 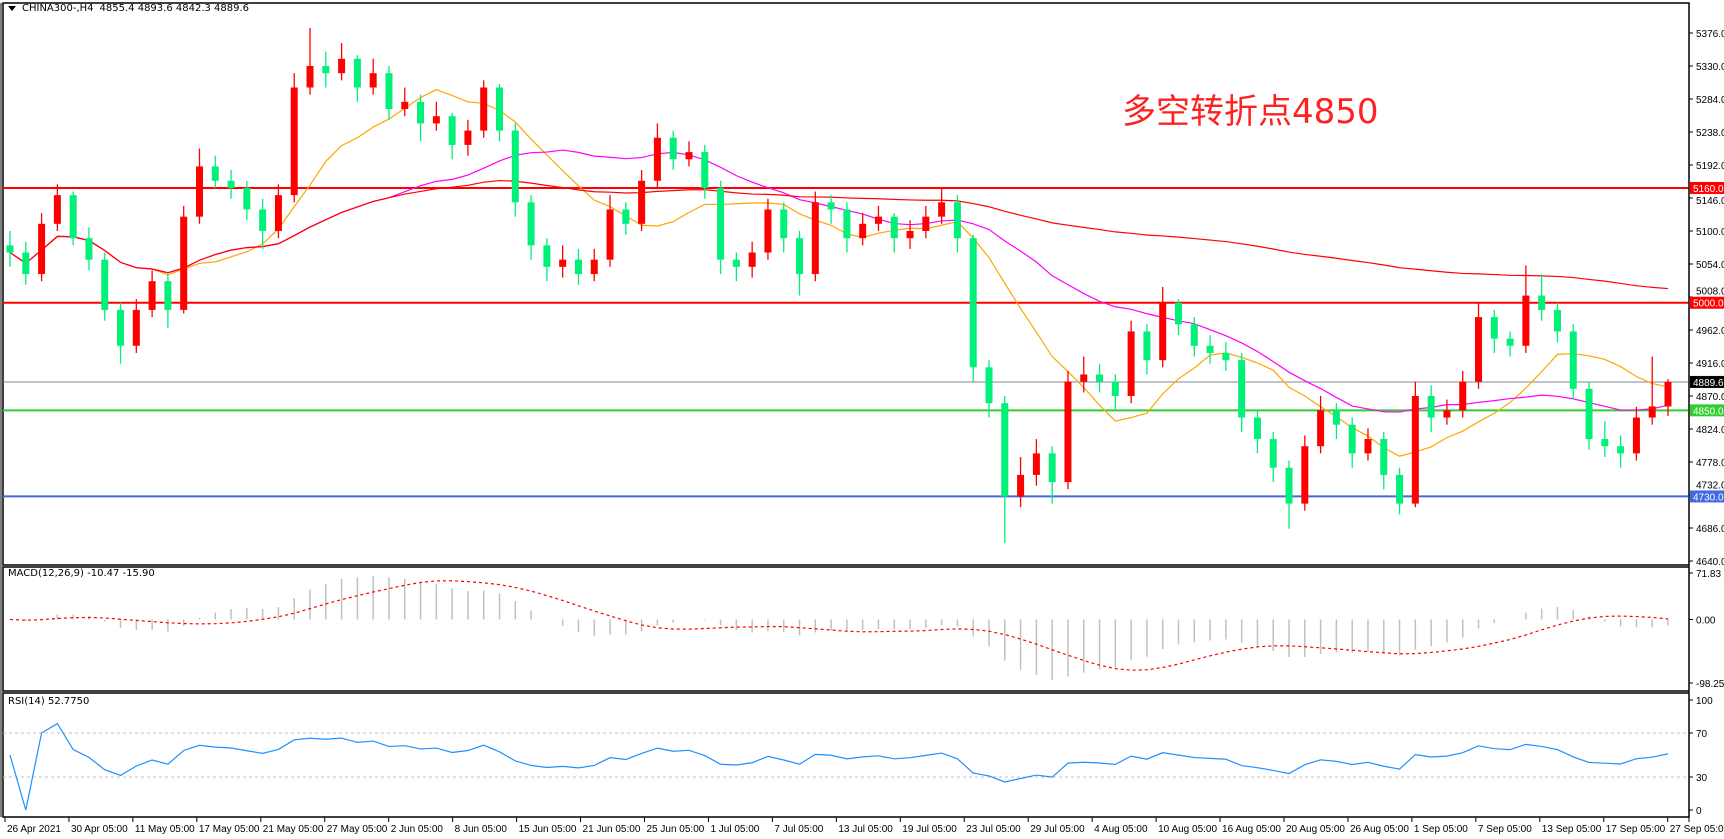 What do you see at coordinates (1710, 232) in the screenshot?
I see `price-tick-label: 5100.0` at bounding box center [1710, 232].